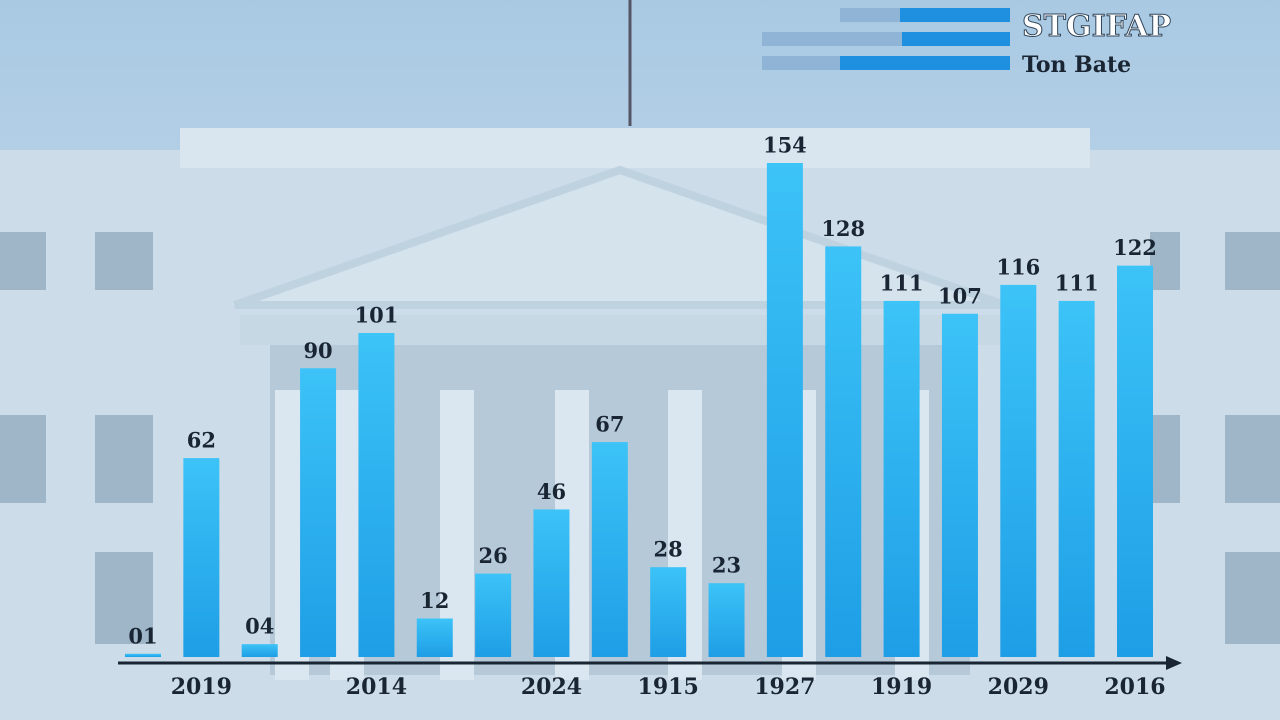 Image resolution: width=1280 pixels, height=720 pixels. I want to click on value-label: 12, so click(434, 600).